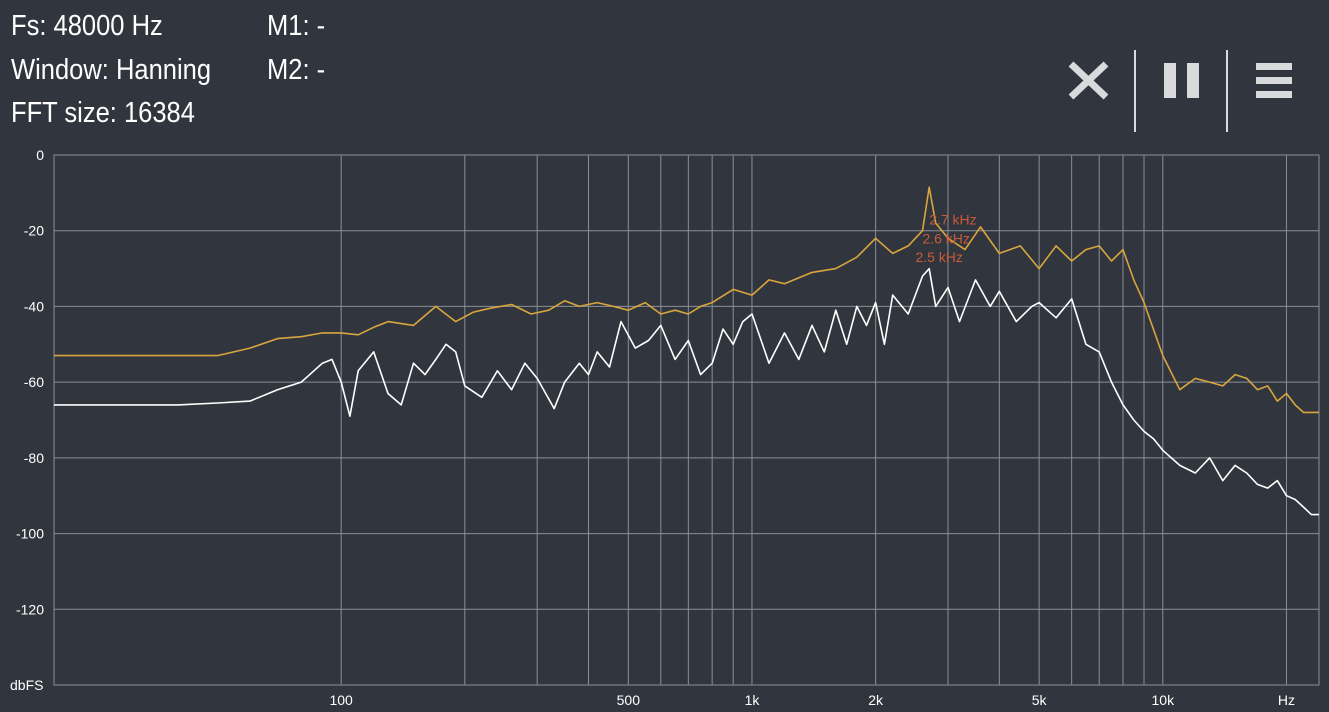  I want to click on y-tick-label: -60, so click(34, 382).